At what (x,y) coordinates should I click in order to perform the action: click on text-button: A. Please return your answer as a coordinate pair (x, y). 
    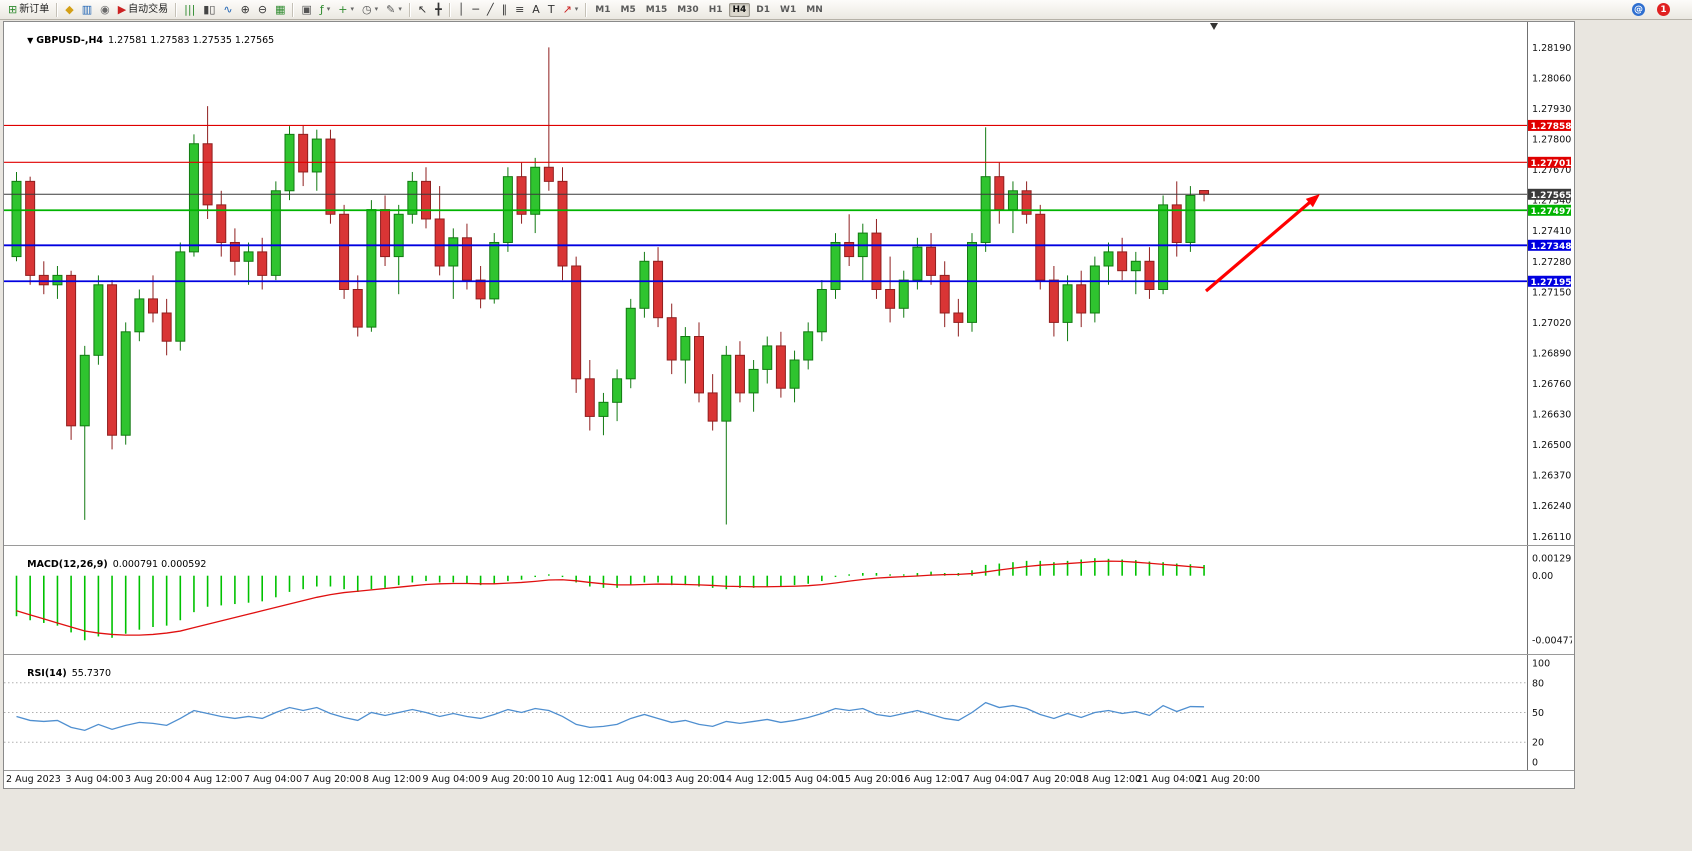
    Looking at the image, I should click on (536, 9).